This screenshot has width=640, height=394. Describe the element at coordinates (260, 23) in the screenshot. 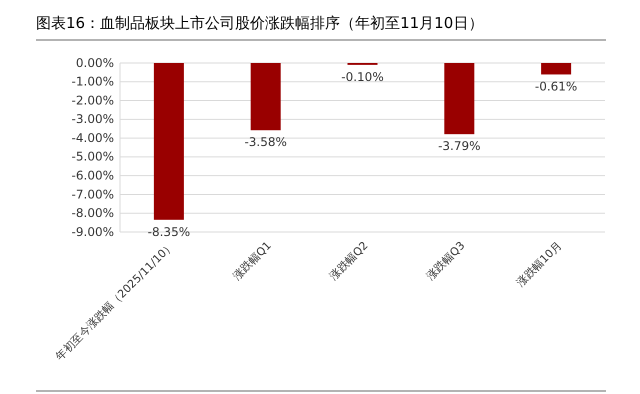

I see `chart-title: 图表16：血制品板块上市公司股价涨跌幅排序（年初至11月10日）` at that location.